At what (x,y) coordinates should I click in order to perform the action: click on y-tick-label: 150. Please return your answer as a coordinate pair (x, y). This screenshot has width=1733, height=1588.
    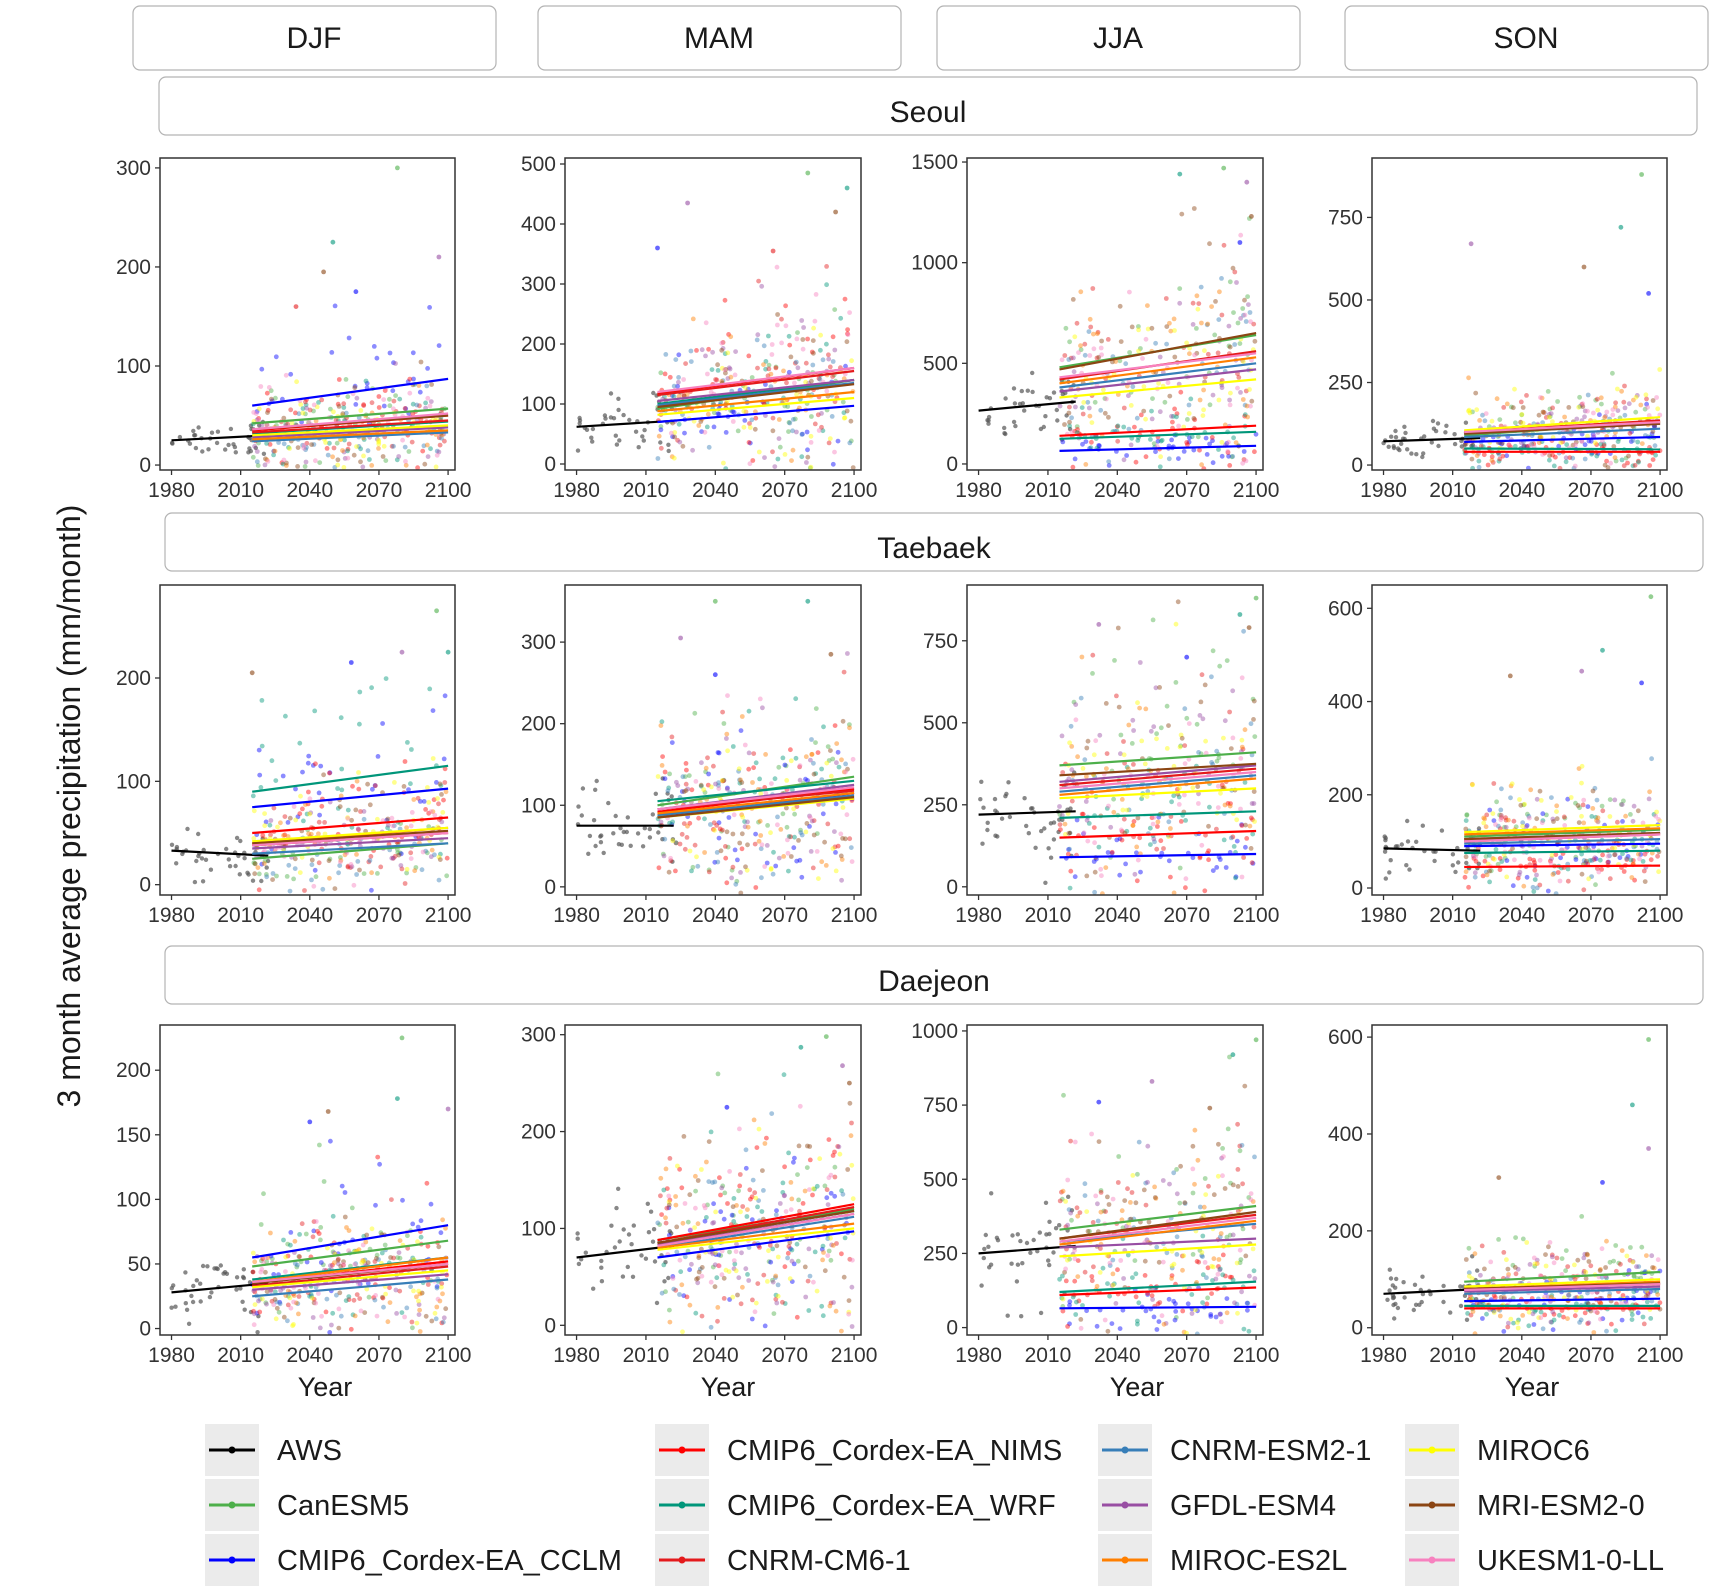
    Looking at the image, I should click on (133, 1135).